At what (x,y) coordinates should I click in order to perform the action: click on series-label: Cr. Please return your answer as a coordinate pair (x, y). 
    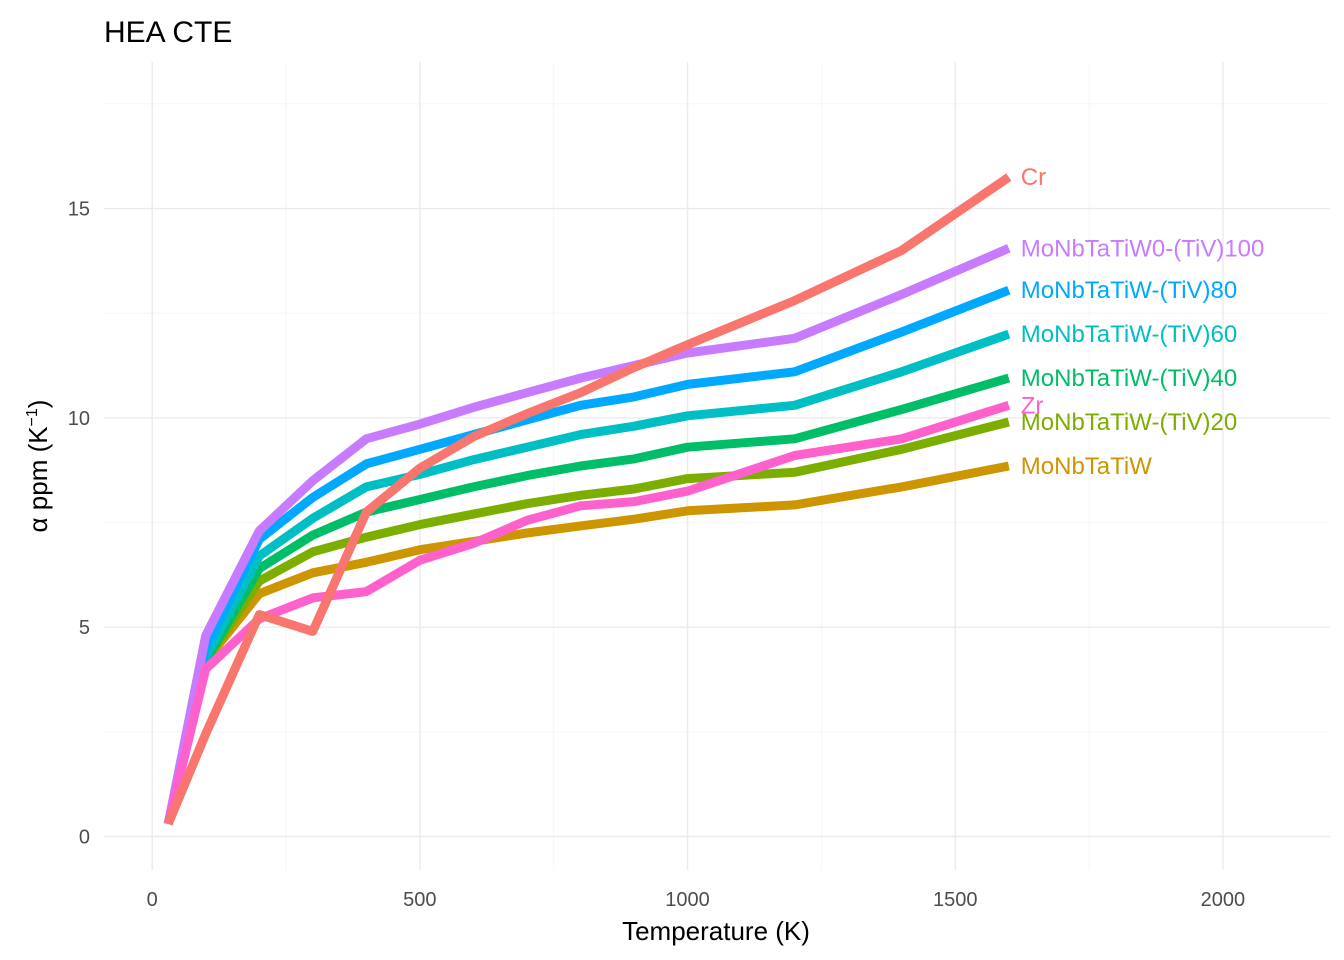
    Looking at the image, I should click on (1033, 177).